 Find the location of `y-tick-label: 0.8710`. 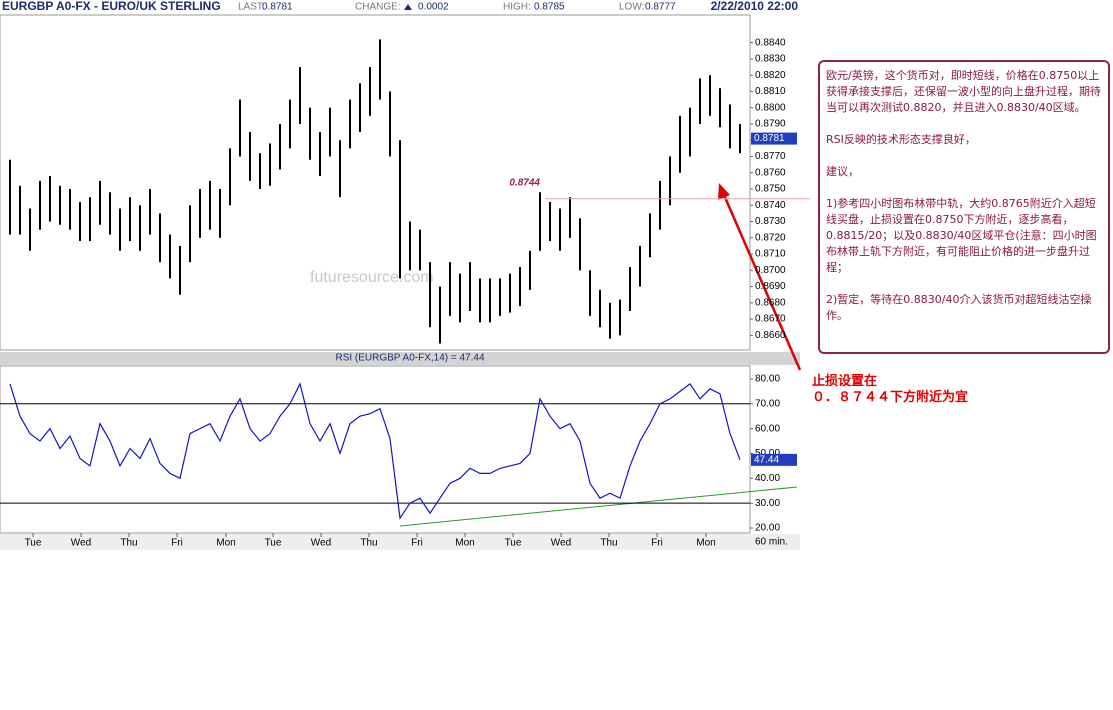

y-tick-label: 0.8710 is located at coordinates (770, 254).